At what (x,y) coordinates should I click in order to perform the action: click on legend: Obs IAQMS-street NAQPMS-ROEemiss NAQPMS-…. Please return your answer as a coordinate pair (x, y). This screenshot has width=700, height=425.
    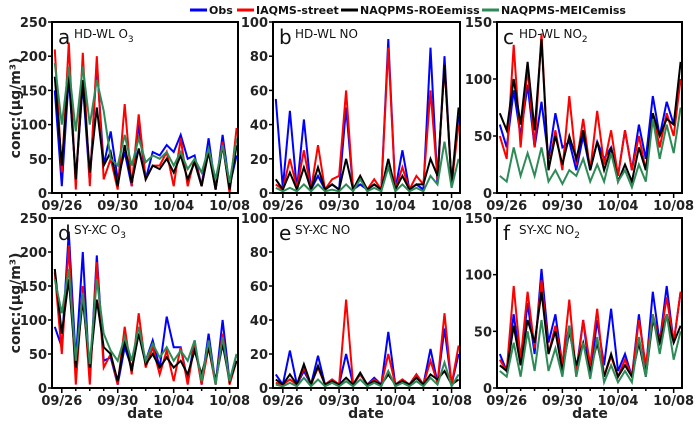
    Looking at the image, I should click on (408, 10).